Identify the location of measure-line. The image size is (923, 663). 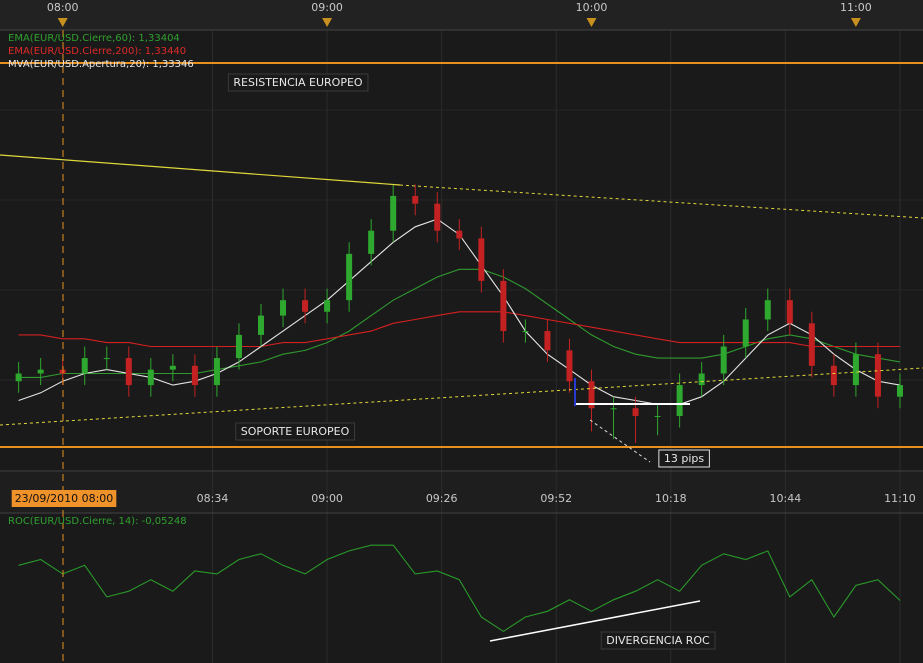
(620, 441).